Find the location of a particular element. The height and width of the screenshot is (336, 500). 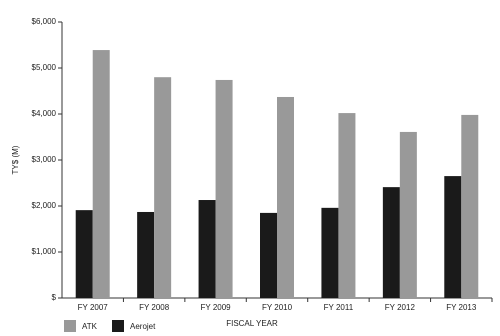

y-tick-label: $4,000 is located at coordinates (44, 113).